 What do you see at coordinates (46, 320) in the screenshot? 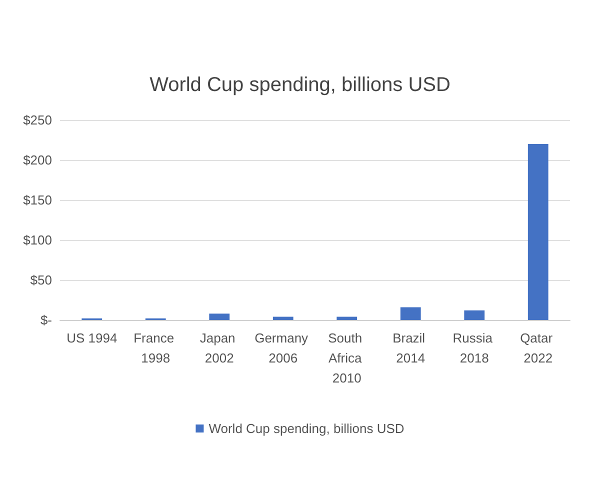
I see `y-tick-label: $-` at bounding box center [46, 320].